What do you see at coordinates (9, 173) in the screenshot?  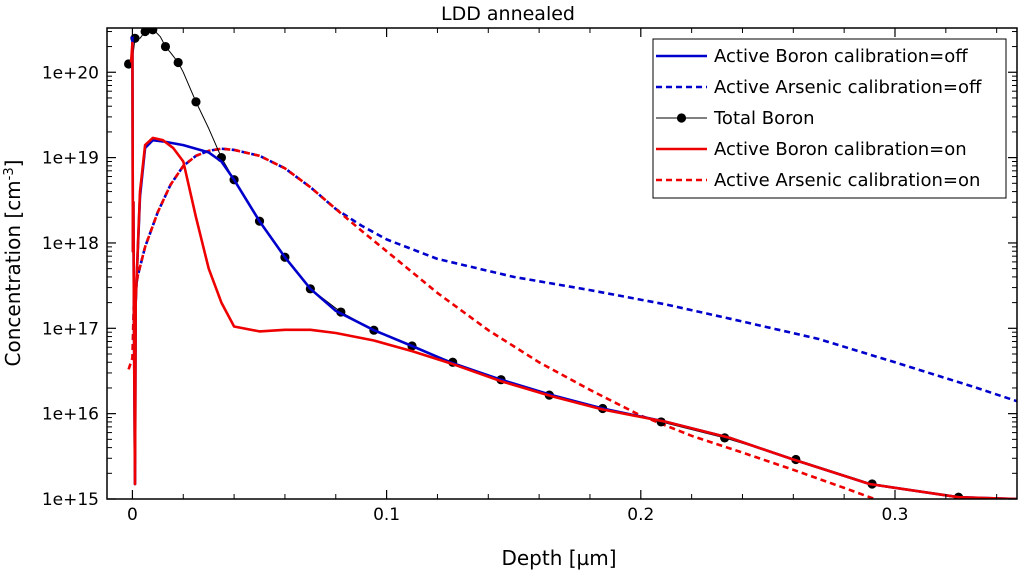 I see `y-axis-title-sup: -3` at bounding box center [9, 173].